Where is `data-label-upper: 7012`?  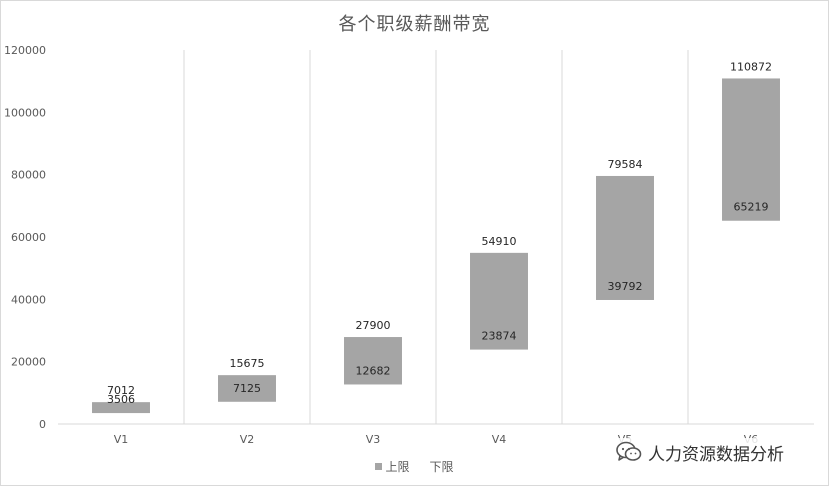
data-label-upper: 7012 is located at coordinates (121, 390).